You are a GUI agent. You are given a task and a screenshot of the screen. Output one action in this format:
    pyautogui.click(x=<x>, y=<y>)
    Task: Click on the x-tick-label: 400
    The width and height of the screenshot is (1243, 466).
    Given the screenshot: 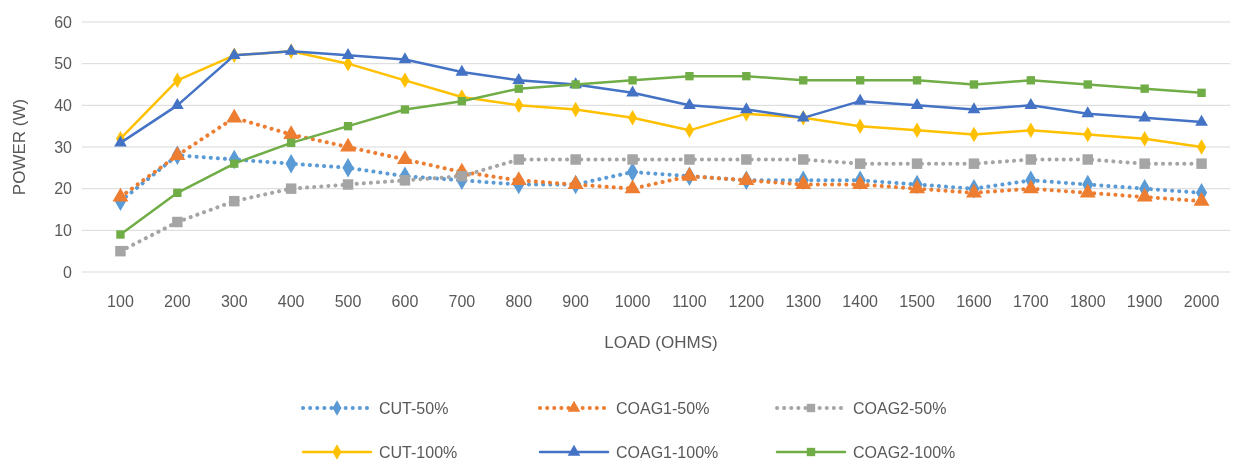 What is the action you would take?
    pyautogui.click(x=291, y=301)
    